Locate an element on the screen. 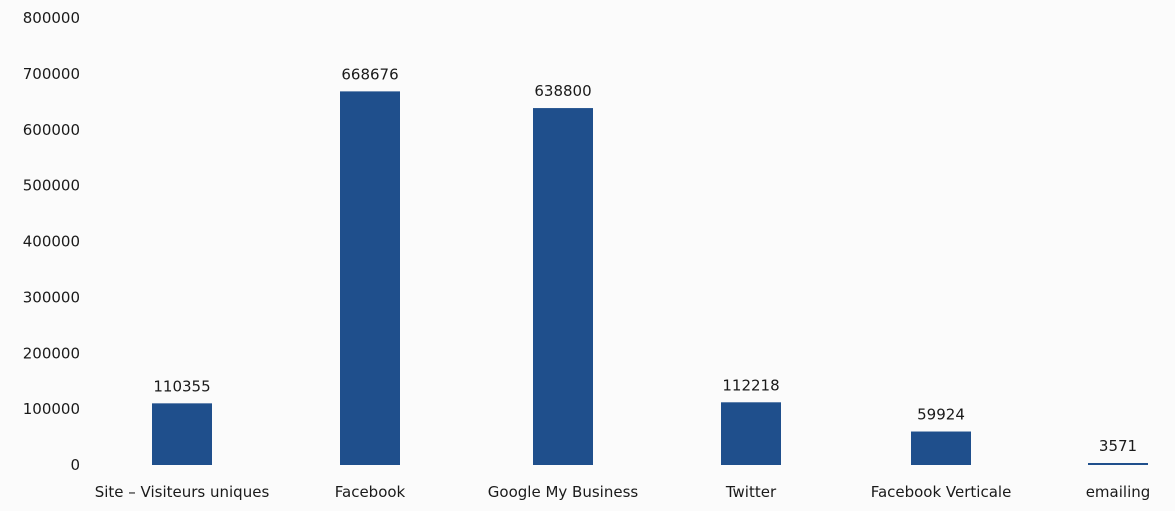 Image resolution: width=1175 pixels, height=511 pixels. category-label-1: Facebook is located at coordinates (370, 492).